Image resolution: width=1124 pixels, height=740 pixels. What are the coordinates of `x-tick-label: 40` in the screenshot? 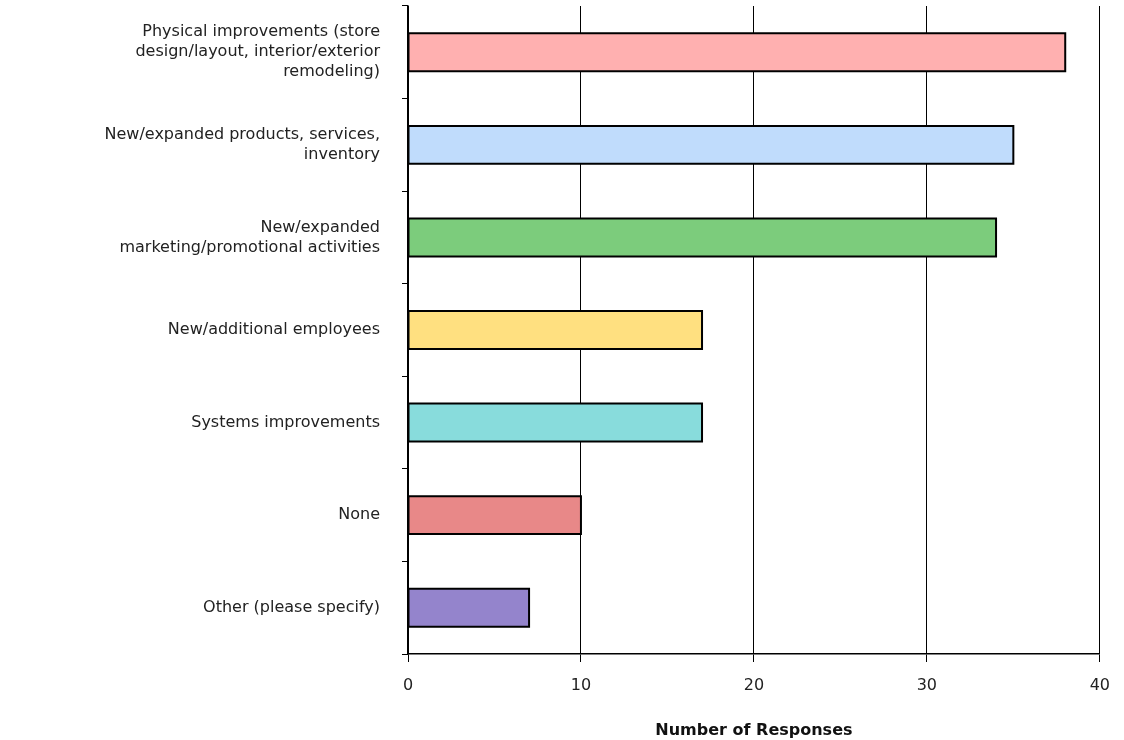 It's located at (1099, 684).